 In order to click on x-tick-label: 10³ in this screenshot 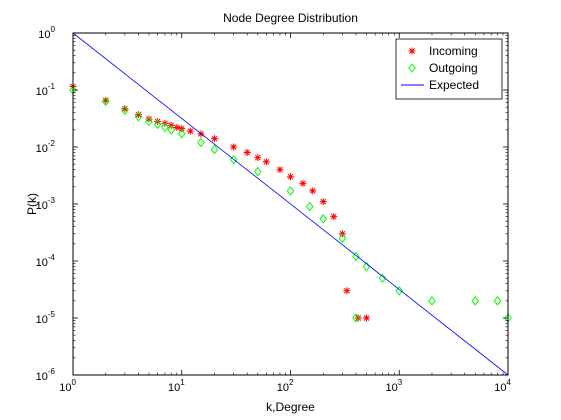, I will do `click(394, 386)`.